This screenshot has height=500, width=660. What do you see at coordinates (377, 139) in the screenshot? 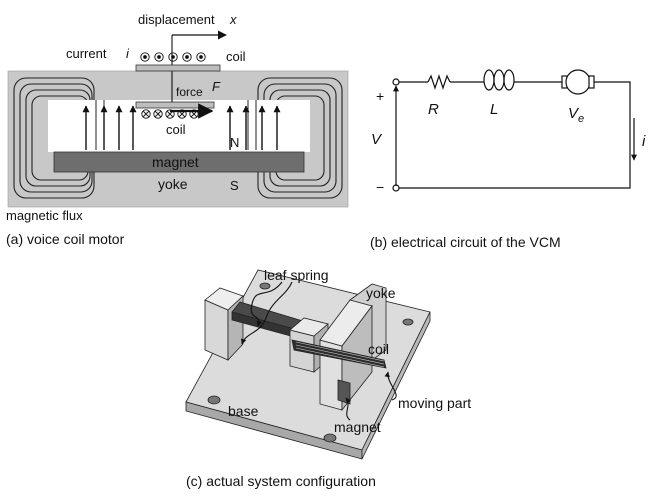
I see `voltage-label: V` at bounding box center [377, 139].